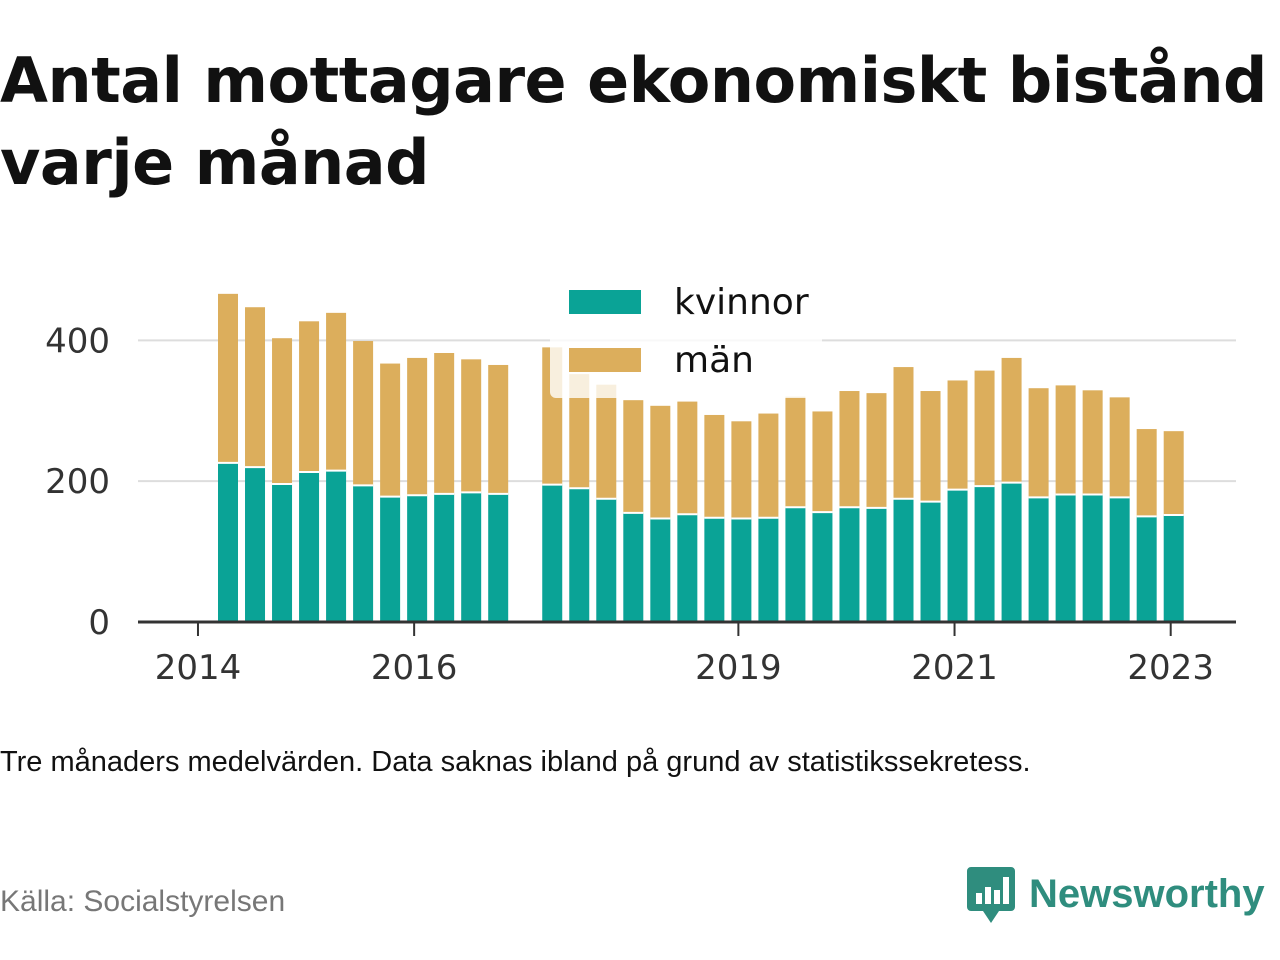  I want to click on brand-logo: Newsworthy, so click(1115, 894).